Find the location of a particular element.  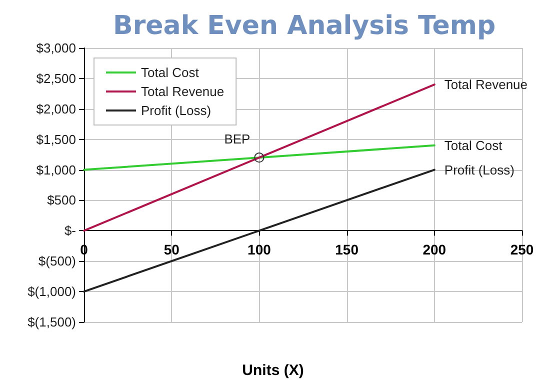

annotation: BEP is located at coordinates (237, 139).